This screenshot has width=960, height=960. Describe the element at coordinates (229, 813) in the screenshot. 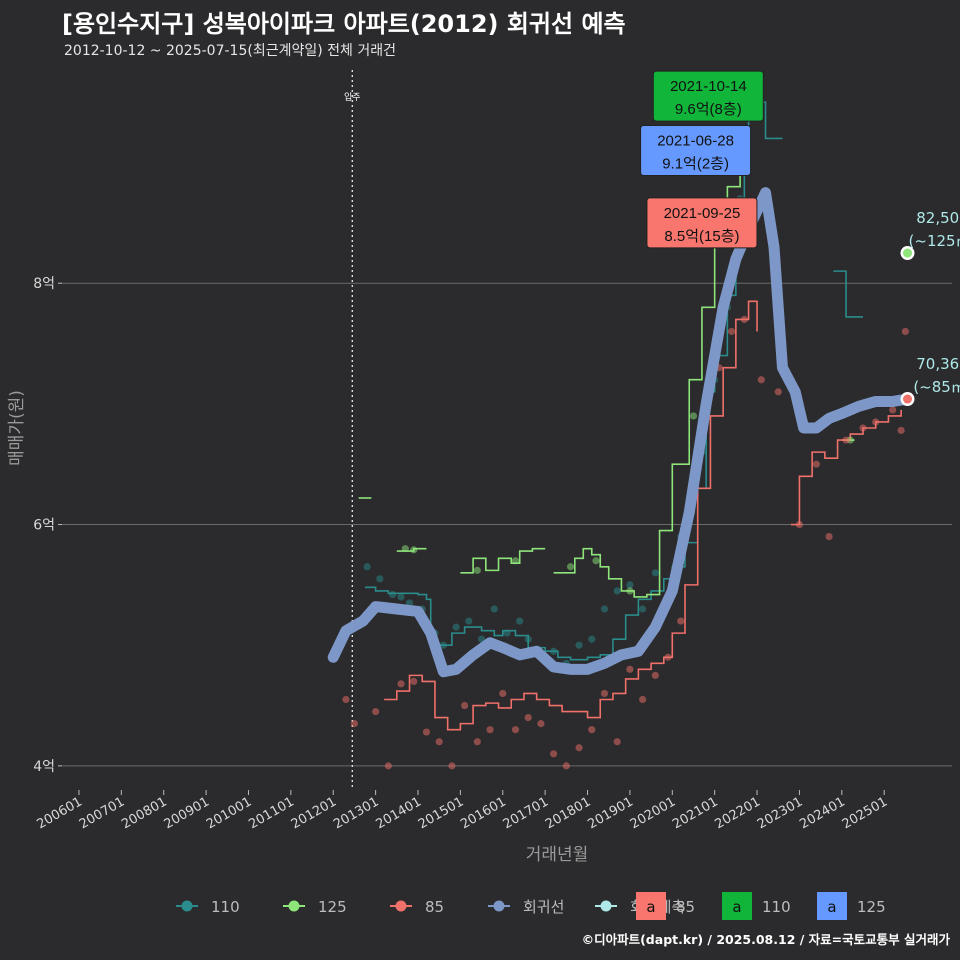

I see `x-tick-label: 201001` at that location.